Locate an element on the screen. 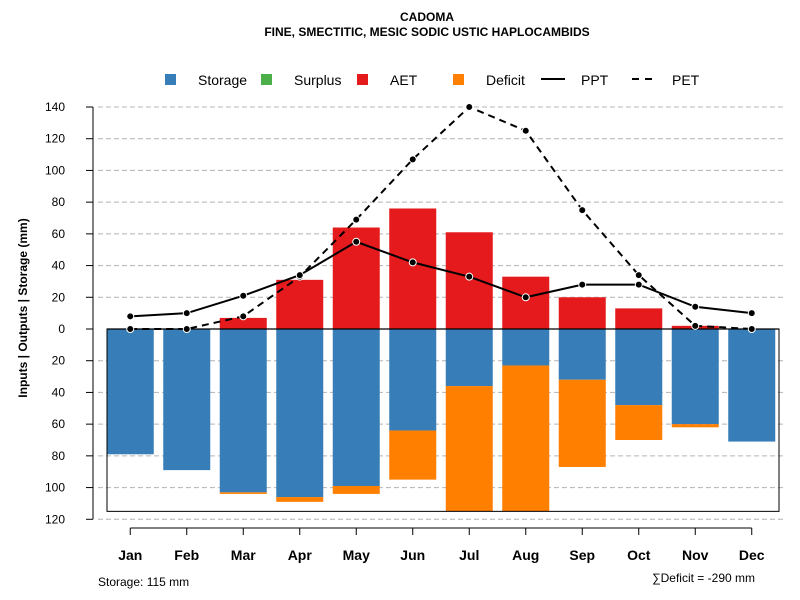 The height and width of the screenshot is (600, 800). legend-label: PET is located at coordinates (686, 80).